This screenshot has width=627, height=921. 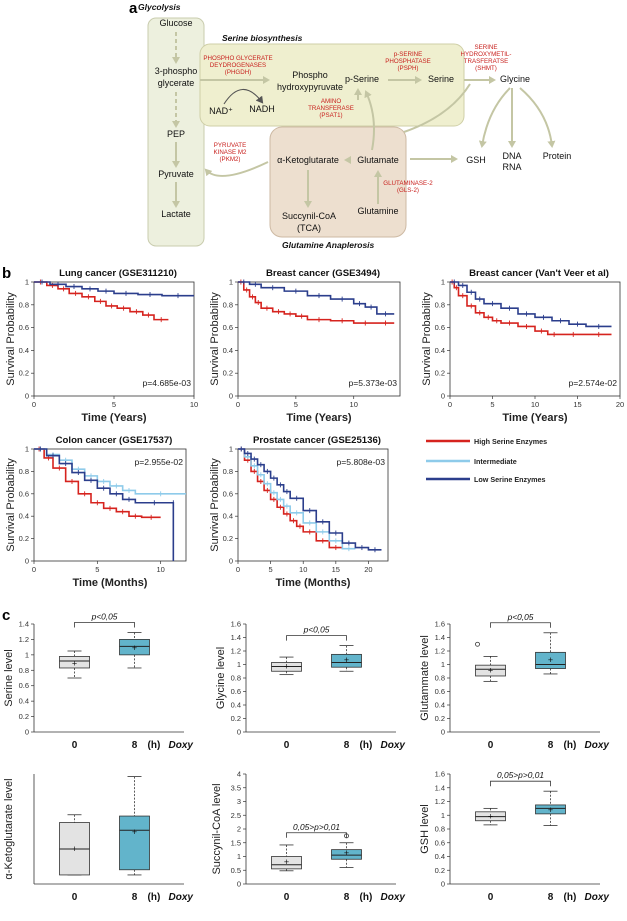 I want to click on enz-phgdh-2: DEYDROGENASES, so click(x=238, y=65).